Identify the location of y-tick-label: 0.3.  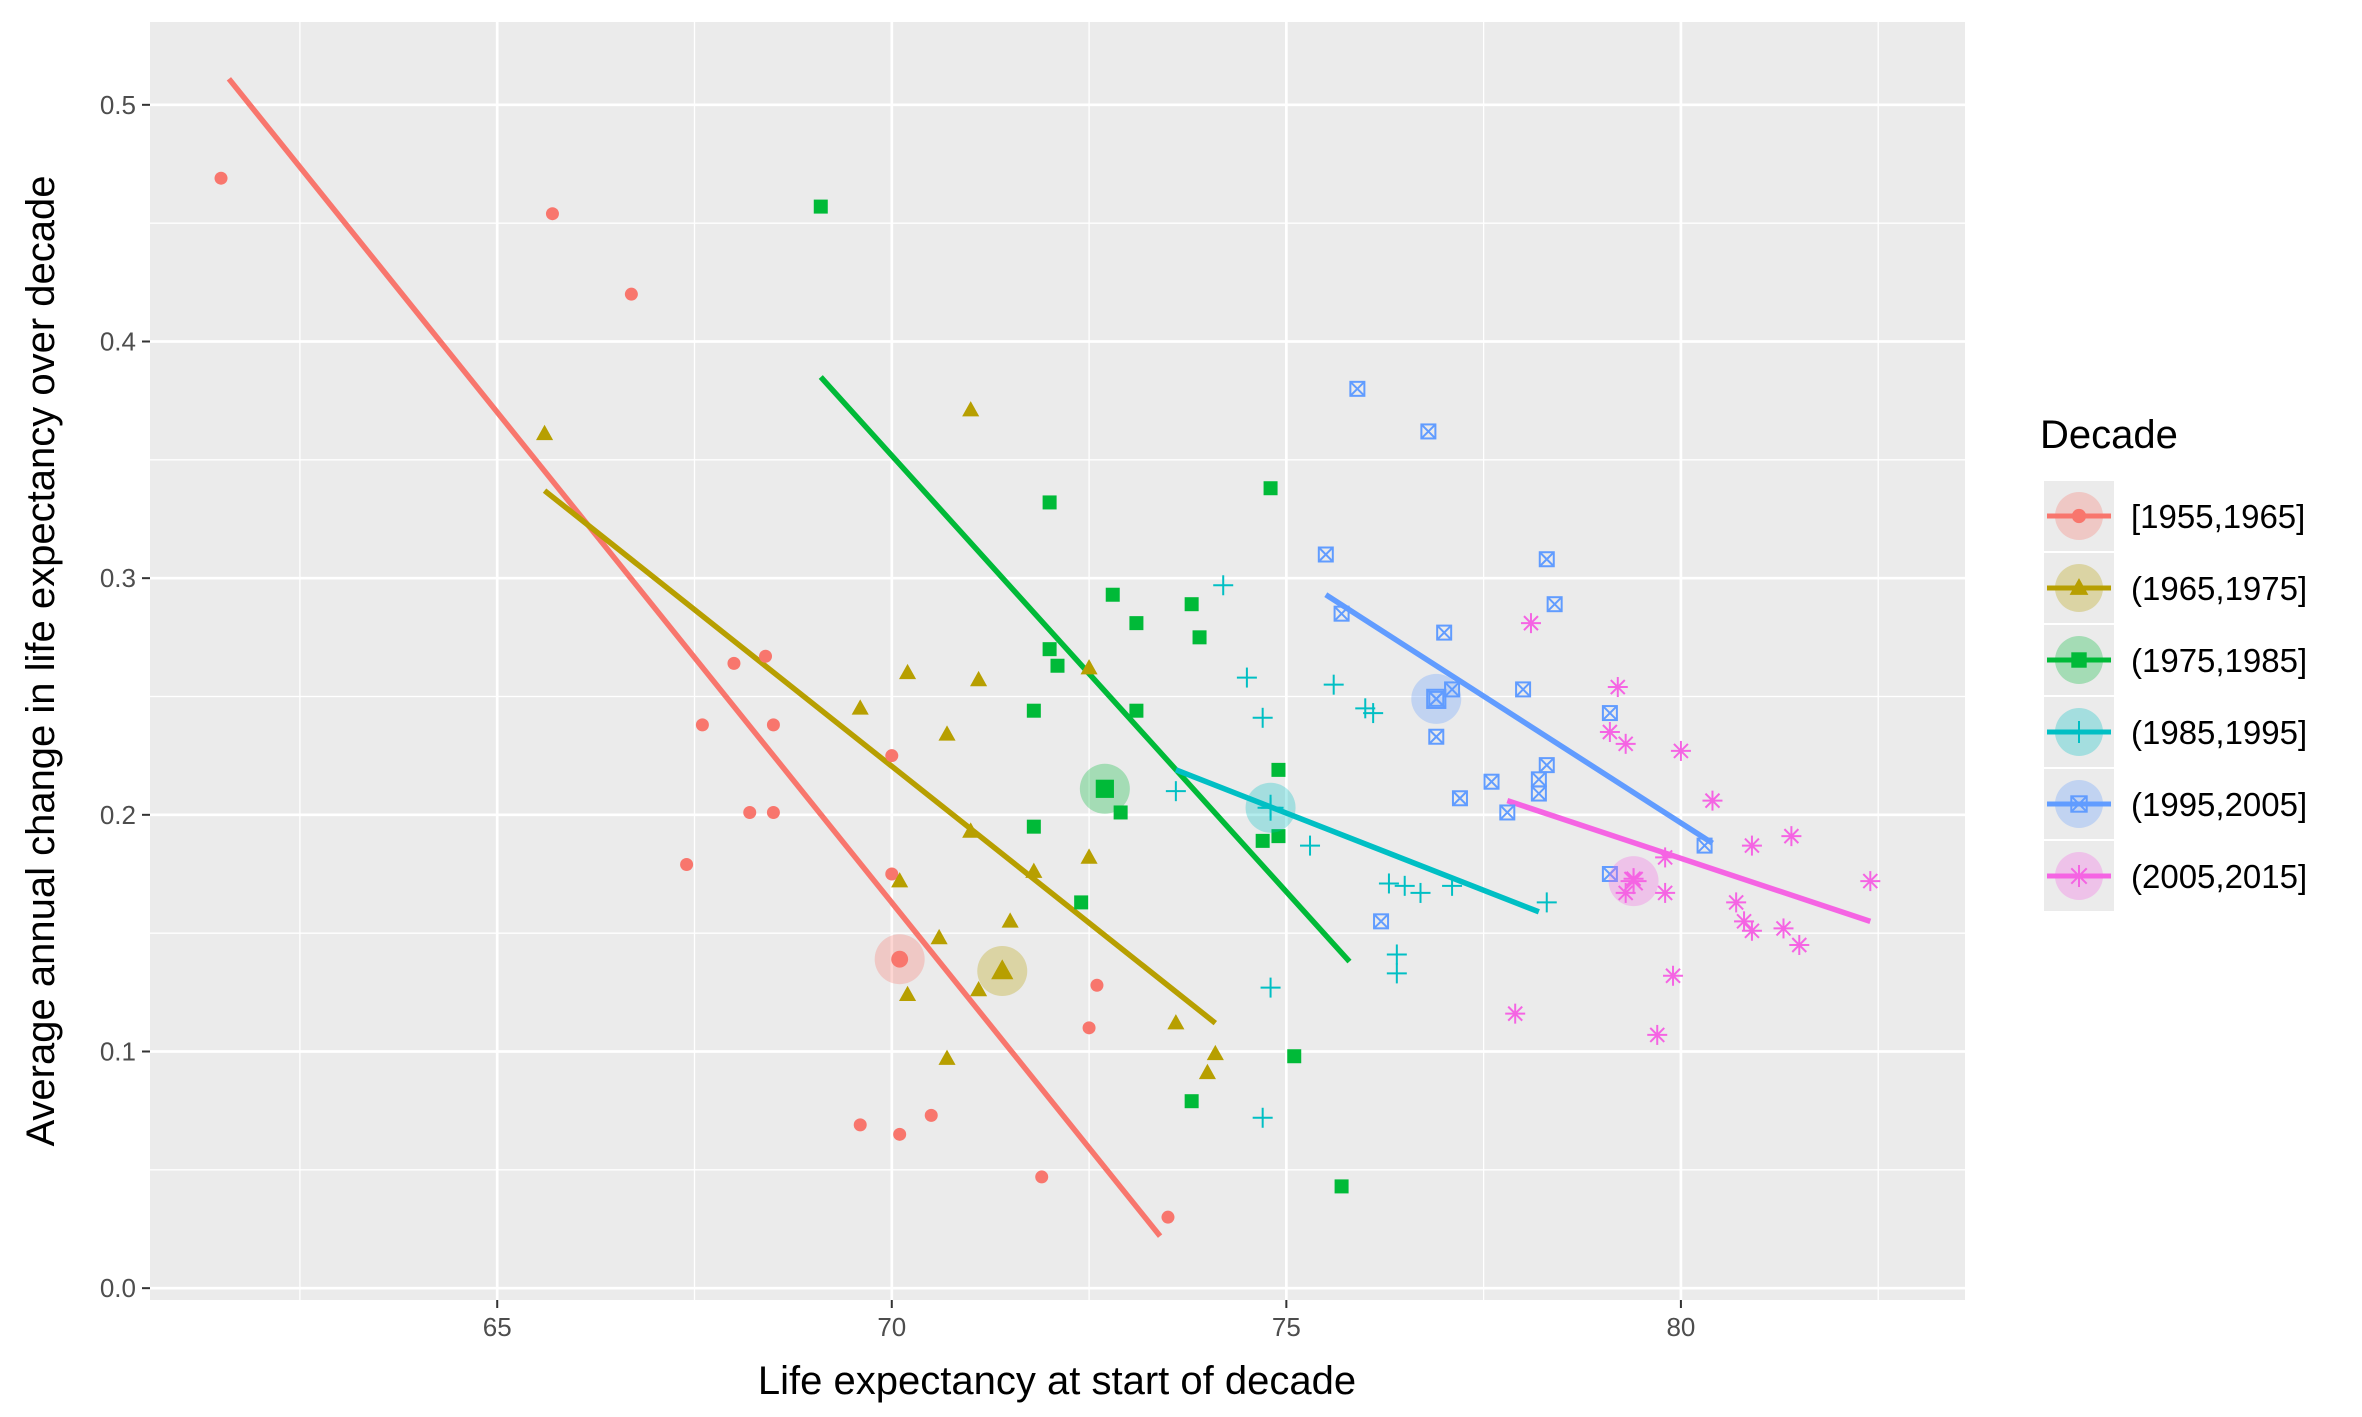
(118, 578).